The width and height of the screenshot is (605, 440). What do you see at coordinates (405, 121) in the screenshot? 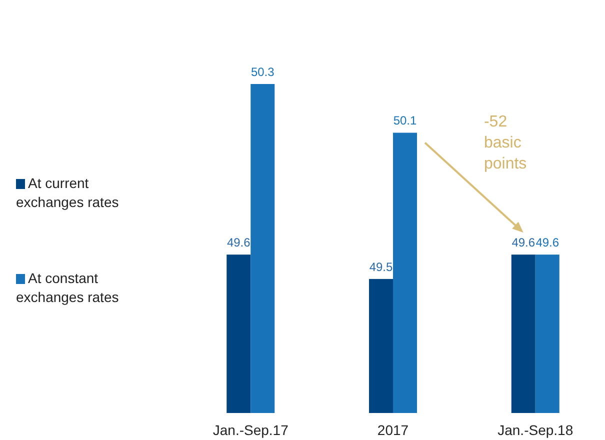
I see `data-label: 50.1` at bounding box center [405, 121].